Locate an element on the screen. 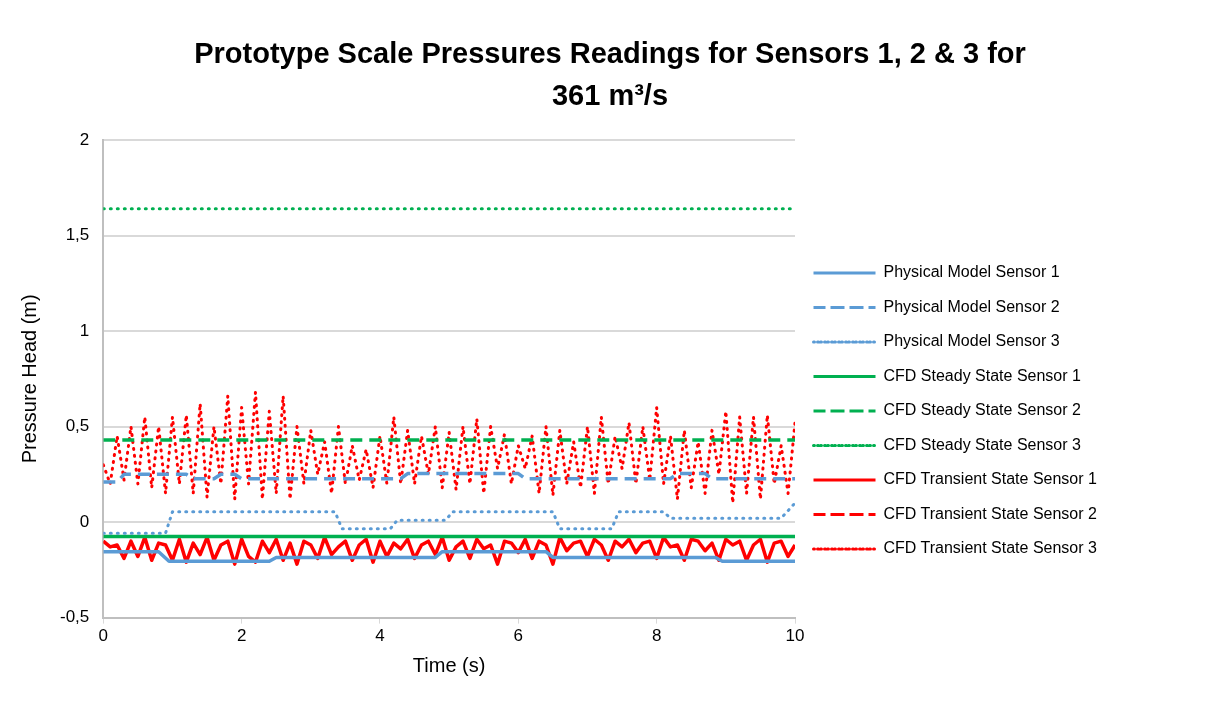 This screenshot has height=702, width=1205. legend-label: CFD Steady State Sensor 2 is located at coordinates (982, 410).